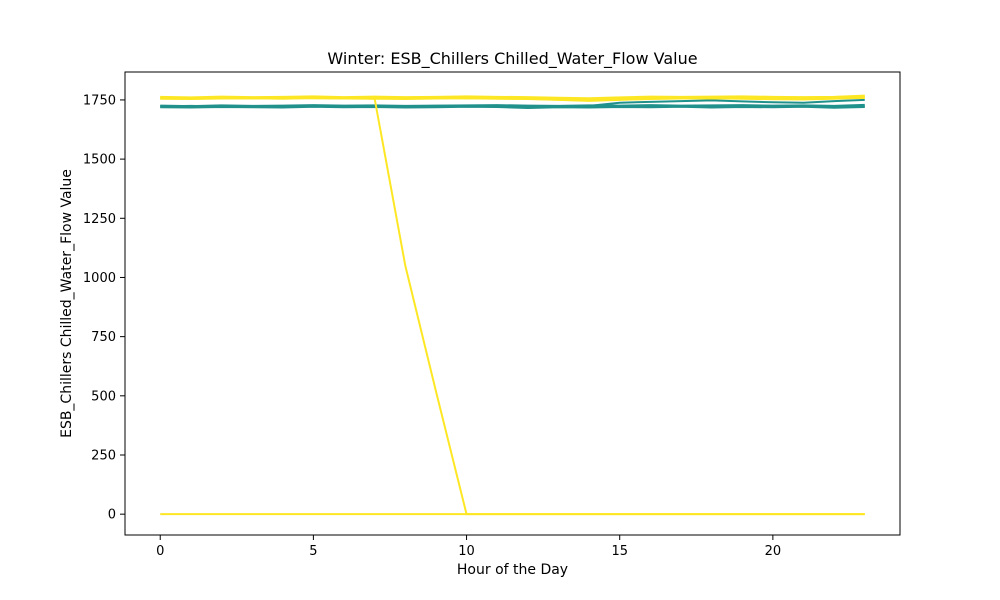 Image resolution: width=1000 pixels, height=600 pixels. What do you see at coordinates (103, 396) in the screenshot?
I see `y-tick-label: 500` at bounding box center [103, 396].